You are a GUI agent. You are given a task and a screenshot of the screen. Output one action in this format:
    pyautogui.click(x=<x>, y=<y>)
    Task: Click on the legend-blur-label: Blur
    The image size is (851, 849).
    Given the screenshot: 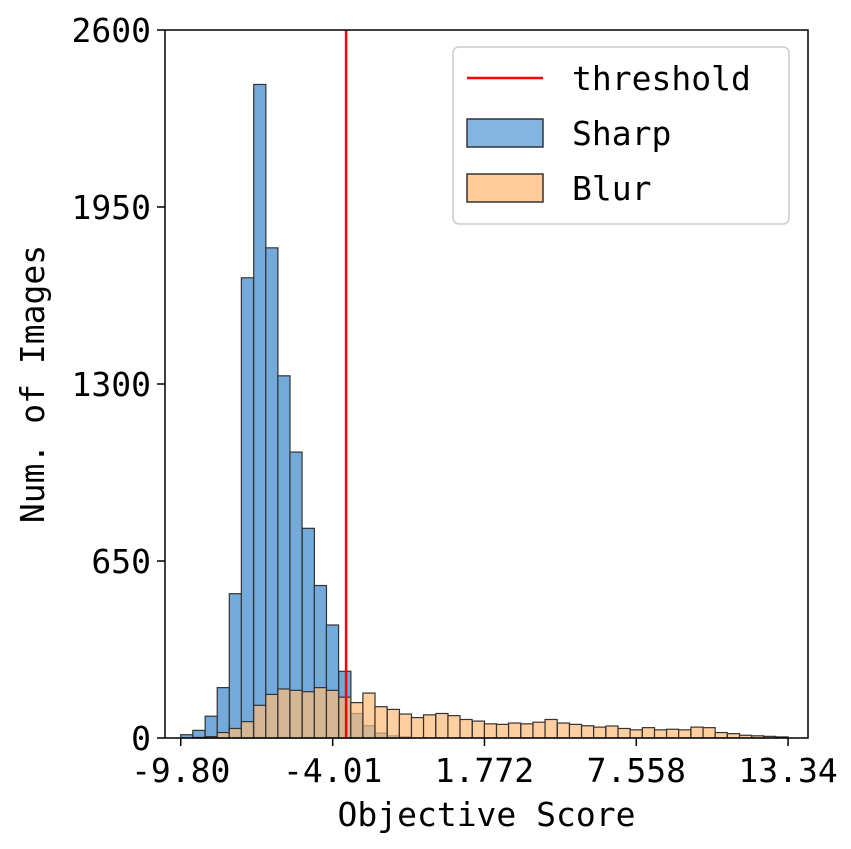 What is the action you would take?
    pyautogui.click(x=611, y=188)
    